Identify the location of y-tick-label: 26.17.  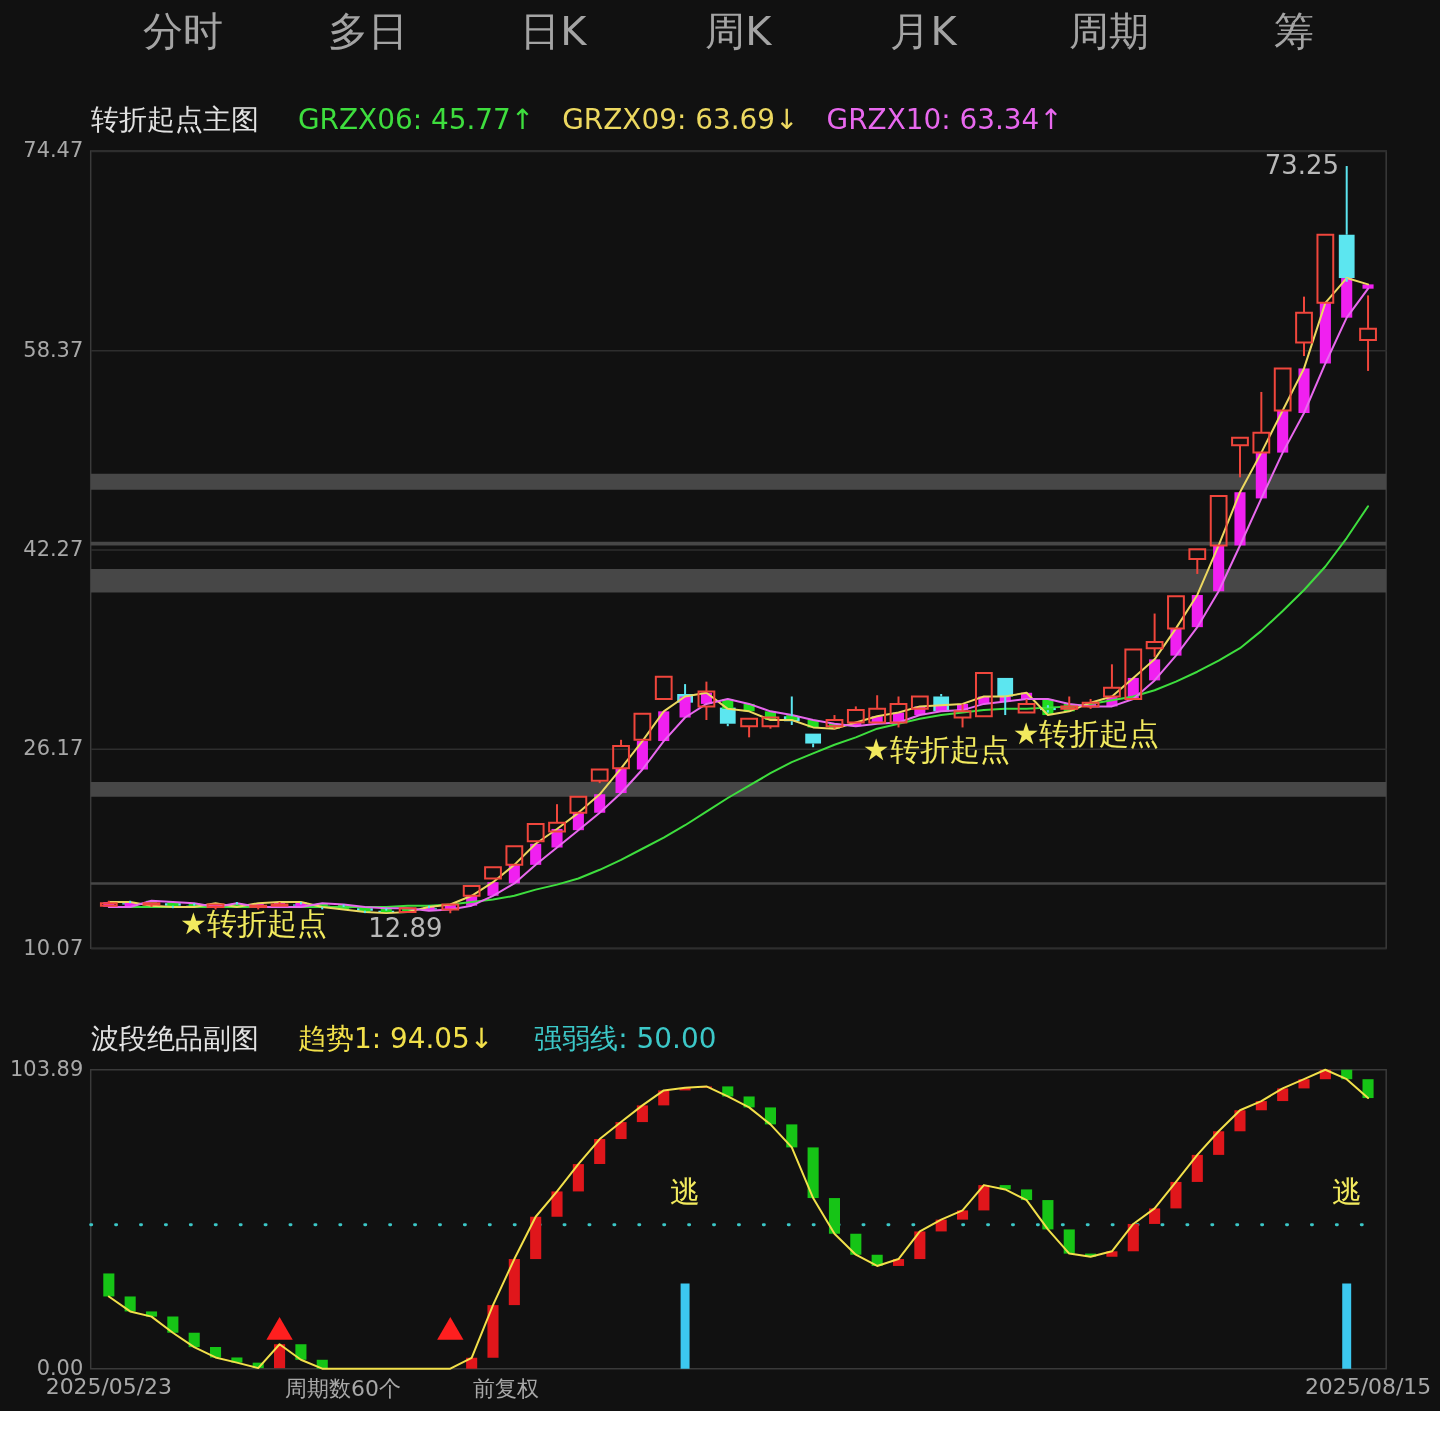
(53, 748).